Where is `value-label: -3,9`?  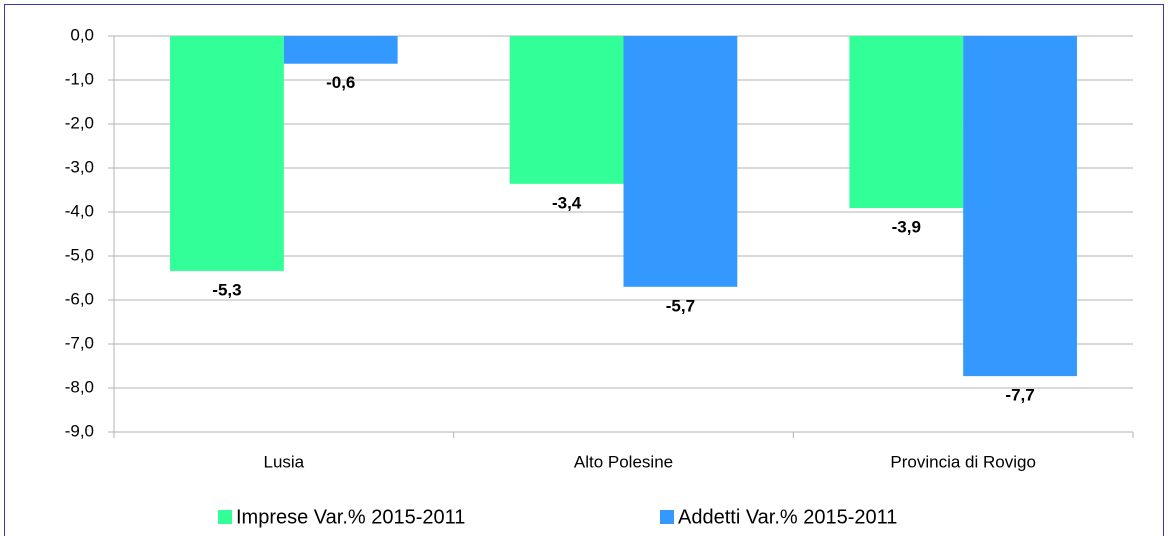 value-label: -3,9 is located at coordinates (906, 227).